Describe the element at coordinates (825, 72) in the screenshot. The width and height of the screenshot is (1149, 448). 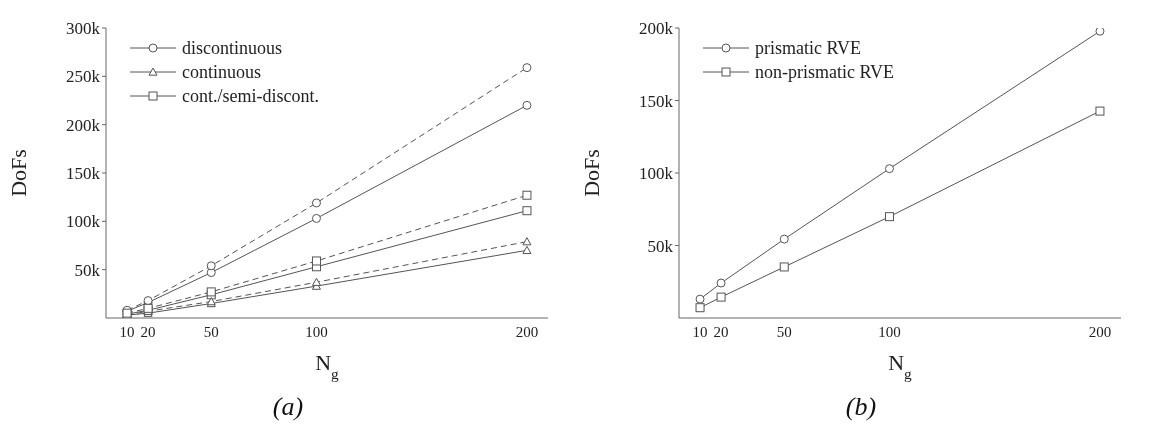
I see `legend-label: non-prismatic RVE` at that location.